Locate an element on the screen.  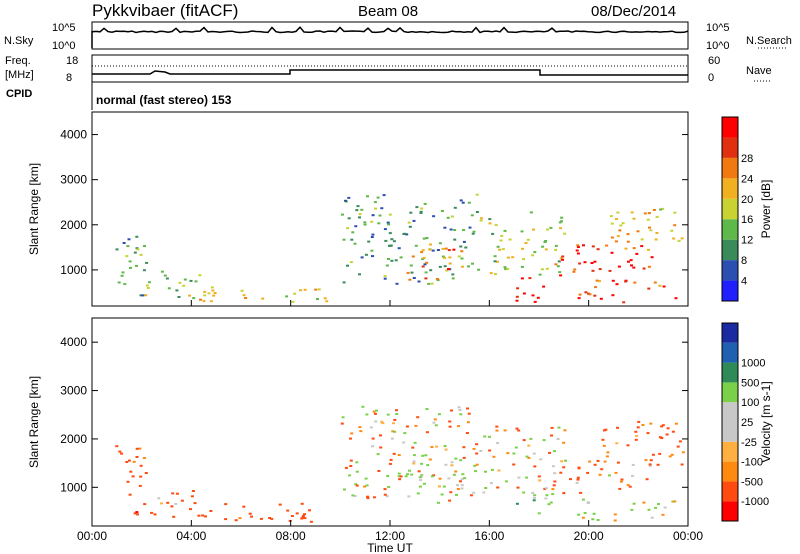
colorbar-tick-label: 500 is located at coordinates (750, 383).